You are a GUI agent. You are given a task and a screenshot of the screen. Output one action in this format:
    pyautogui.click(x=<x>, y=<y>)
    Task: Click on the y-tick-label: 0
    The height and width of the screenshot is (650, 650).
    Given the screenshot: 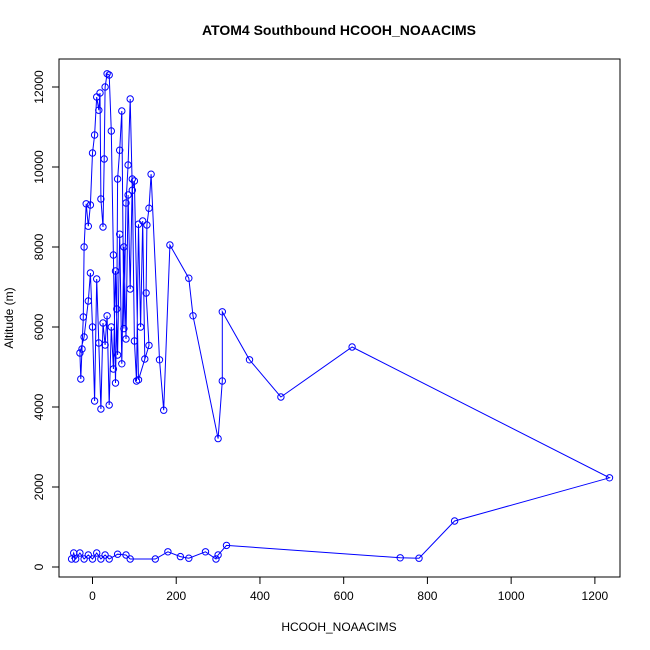 What is the action you would take?
    pyautogui.click(x=39, y=566)
    